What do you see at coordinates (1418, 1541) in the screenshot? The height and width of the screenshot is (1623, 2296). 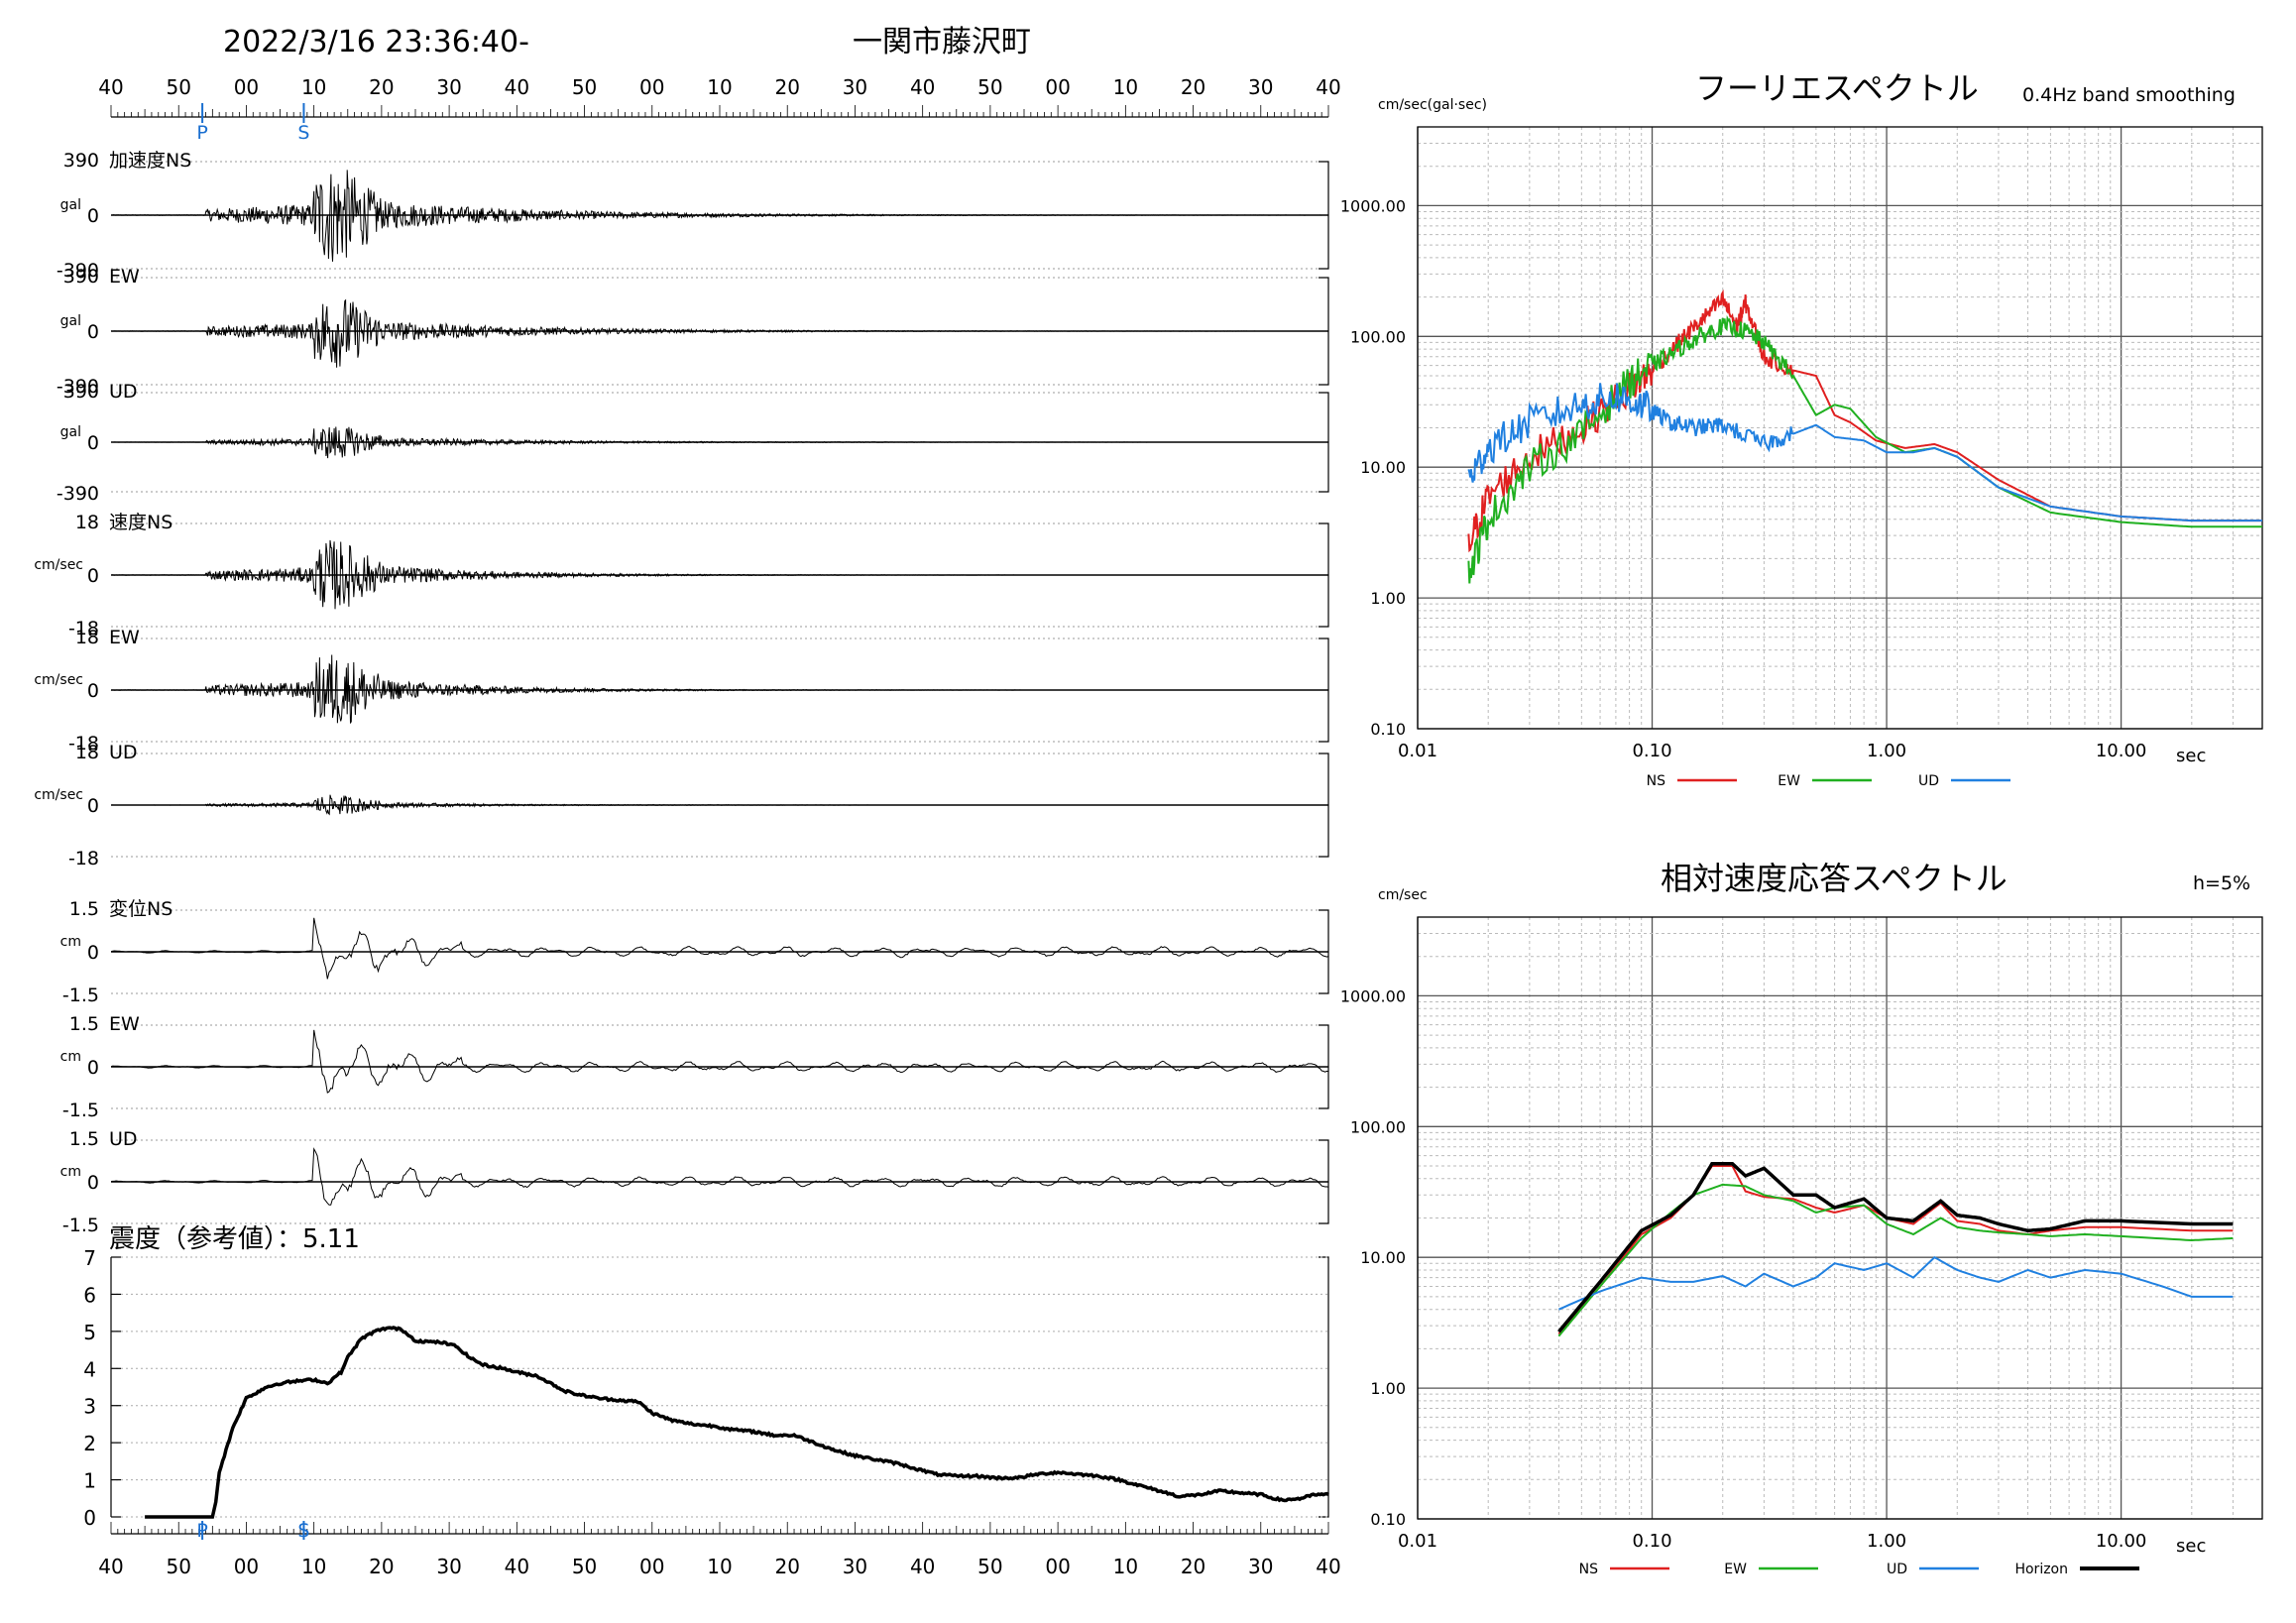 I see `x-tick-label: 0.01` at bounding box center [1418, 1541].